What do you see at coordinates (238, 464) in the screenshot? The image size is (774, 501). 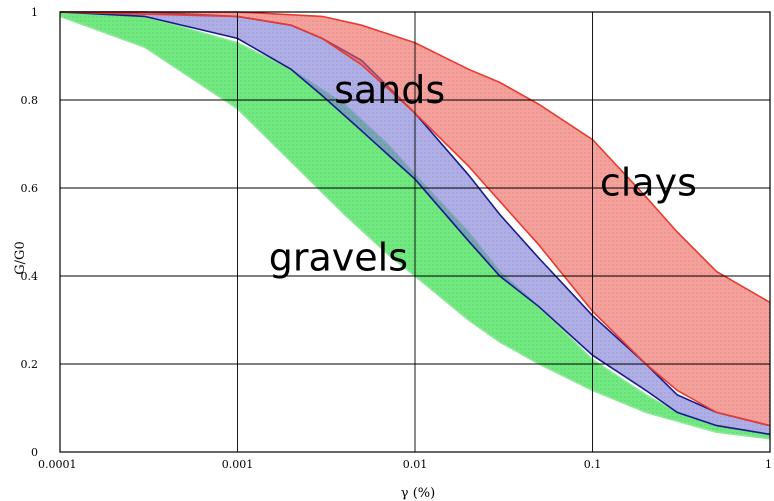 I see `x-tick-label: 0.001` at bounding box center [238, 464].